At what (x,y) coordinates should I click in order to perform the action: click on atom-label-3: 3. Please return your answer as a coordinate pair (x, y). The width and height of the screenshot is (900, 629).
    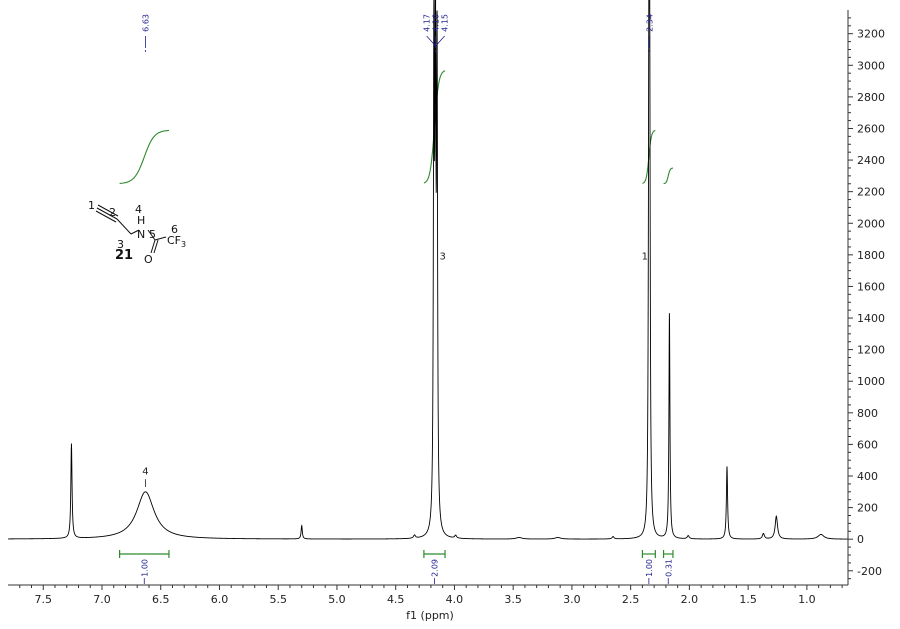
    Looking at the image, I should click on (120, 244).